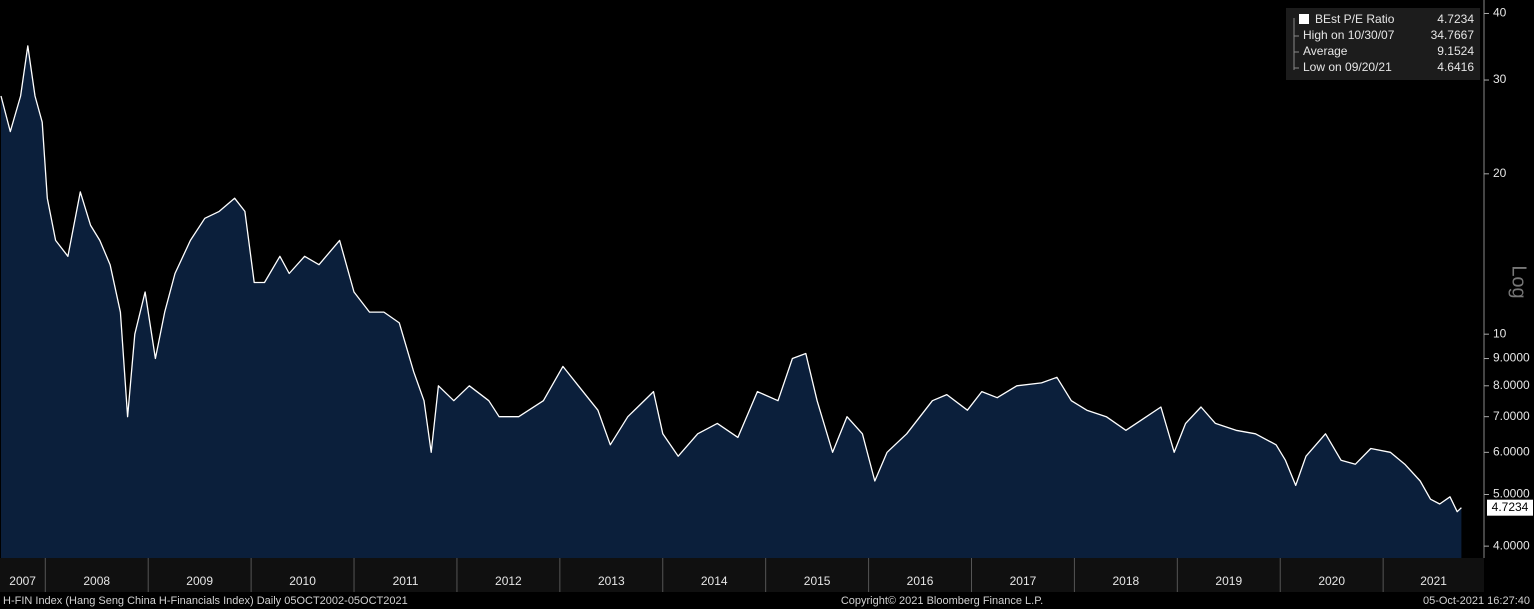 The width and height of the screenshot is (1534, 609). Describe the element at coordinates (199, 581) in the screenshot. I see `x-tick-label: 2009` at that location.